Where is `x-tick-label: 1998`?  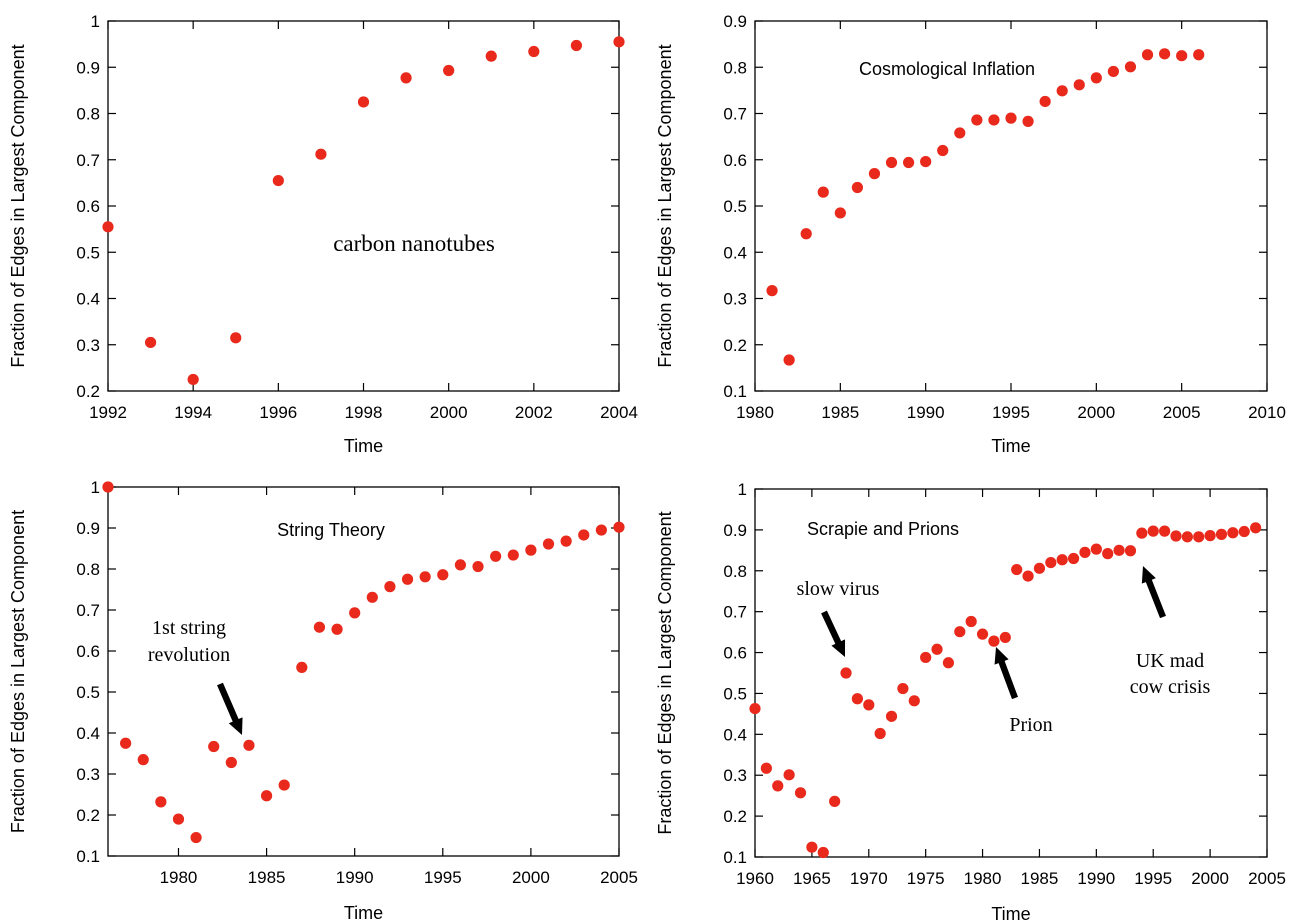 x-tick-label: 1998 is located at coordinates (364, 412).